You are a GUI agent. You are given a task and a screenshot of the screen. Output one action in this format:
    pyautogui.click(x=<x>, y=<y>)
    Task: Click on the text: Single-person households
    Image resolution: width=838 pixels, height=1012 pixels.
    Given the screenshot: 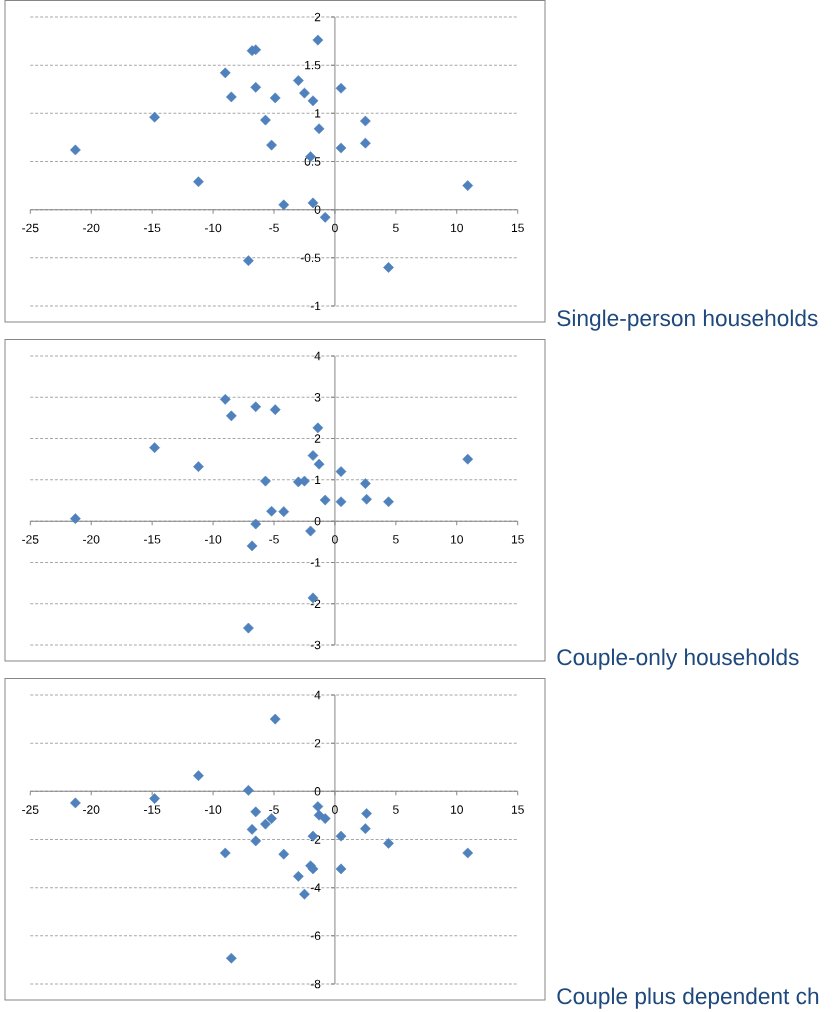 What is the action you would take?
    pyautogui.click(x=687, y=320)
    